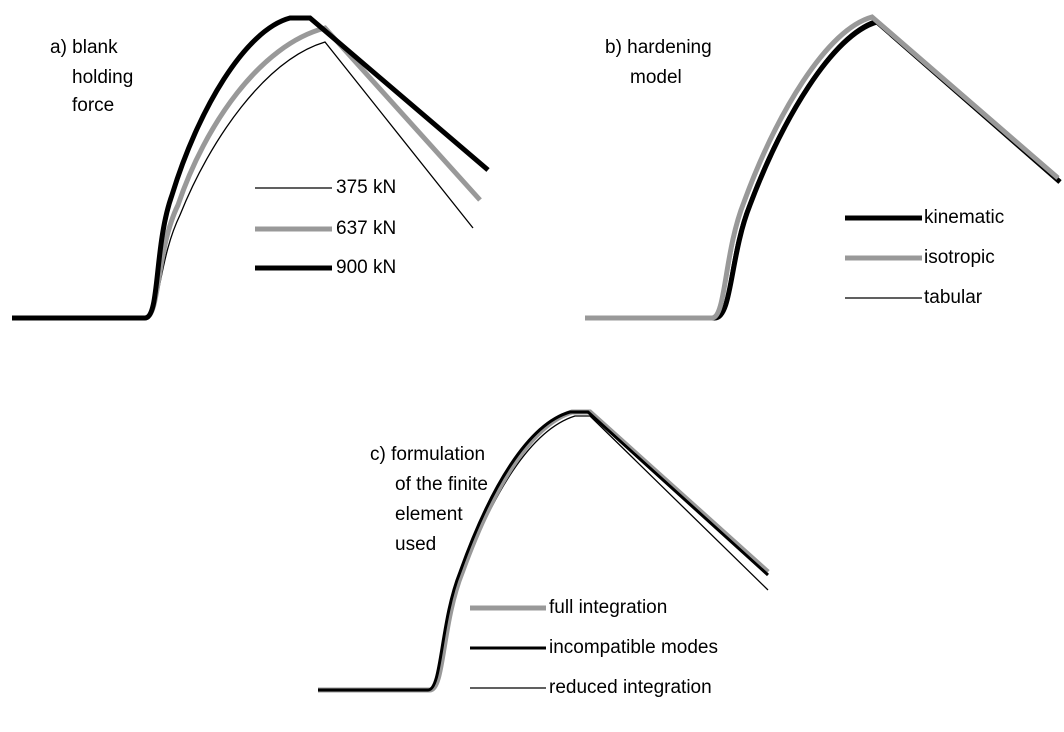 Image resolution: width=1064 pixels, height=732 pixels. What do you see at coordinates (366, 187) in the screenshot?
I see `legend-label: 375 kN` at bounding box center [366, 187].